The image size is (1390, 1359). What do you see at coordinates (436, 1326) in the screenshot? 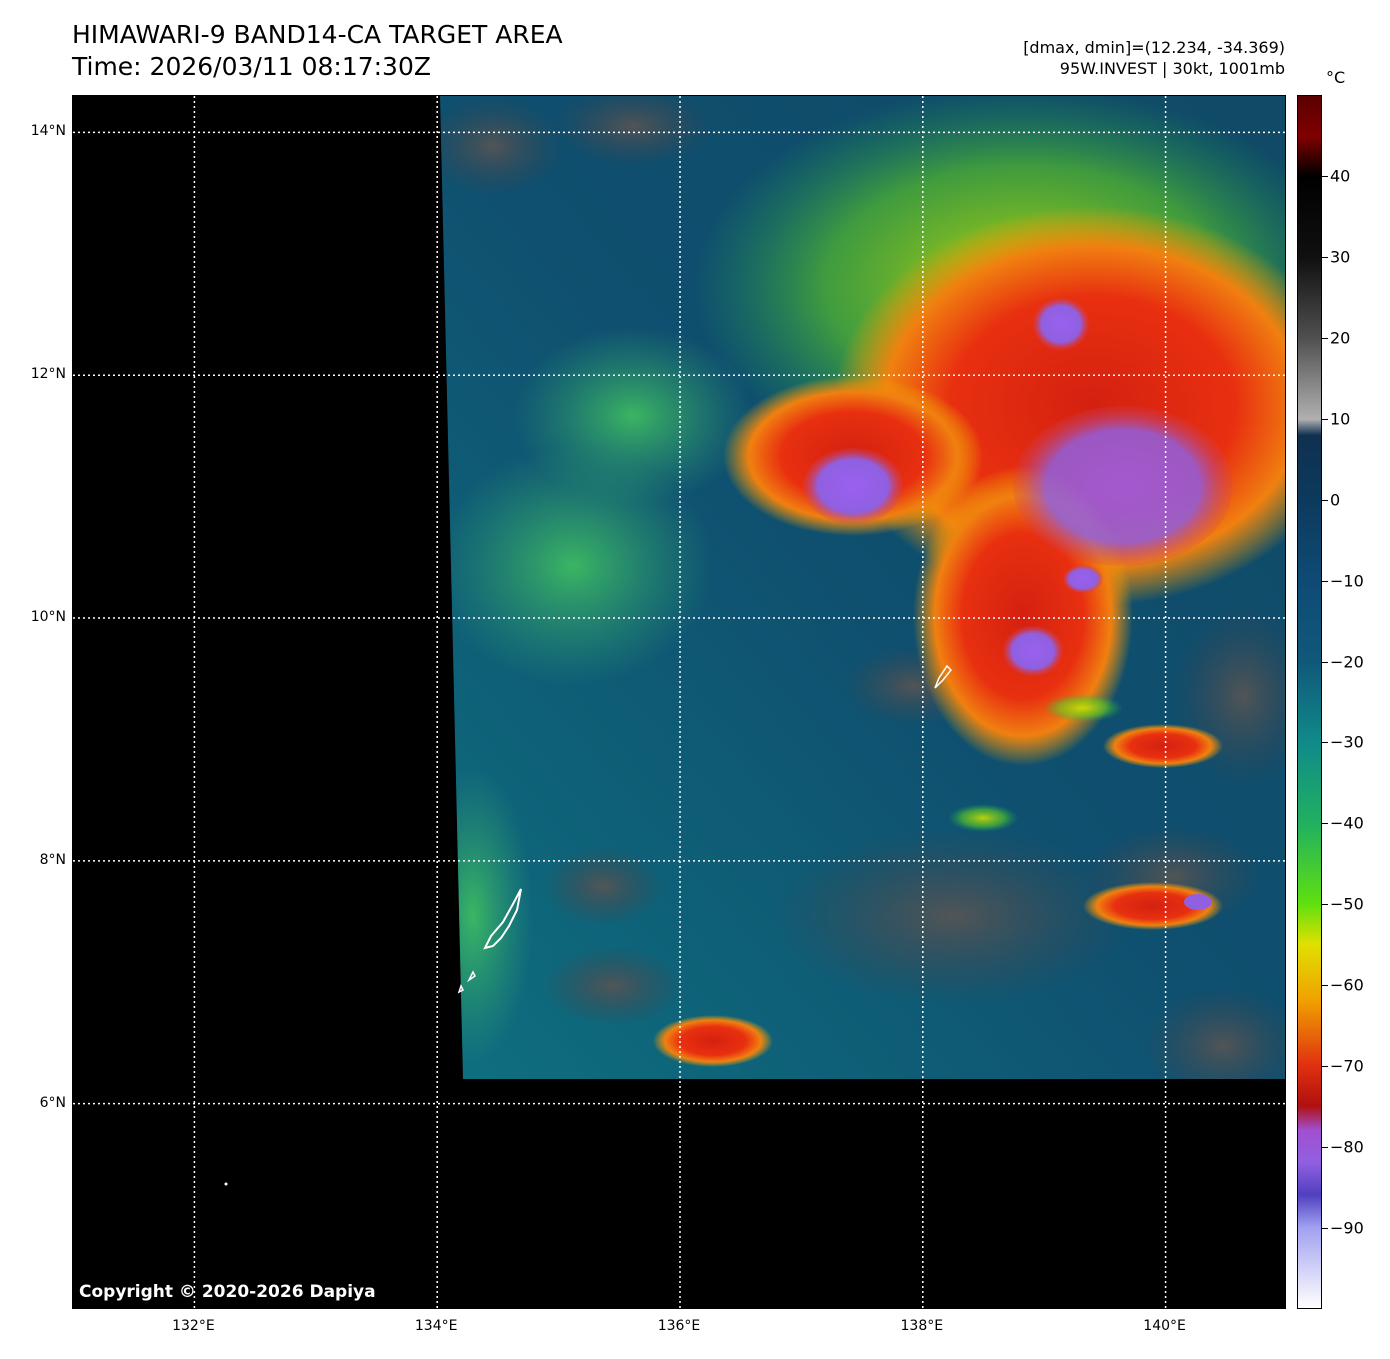
I see `lon-tick-label: 134°E` at bounding box center [436, 1326].